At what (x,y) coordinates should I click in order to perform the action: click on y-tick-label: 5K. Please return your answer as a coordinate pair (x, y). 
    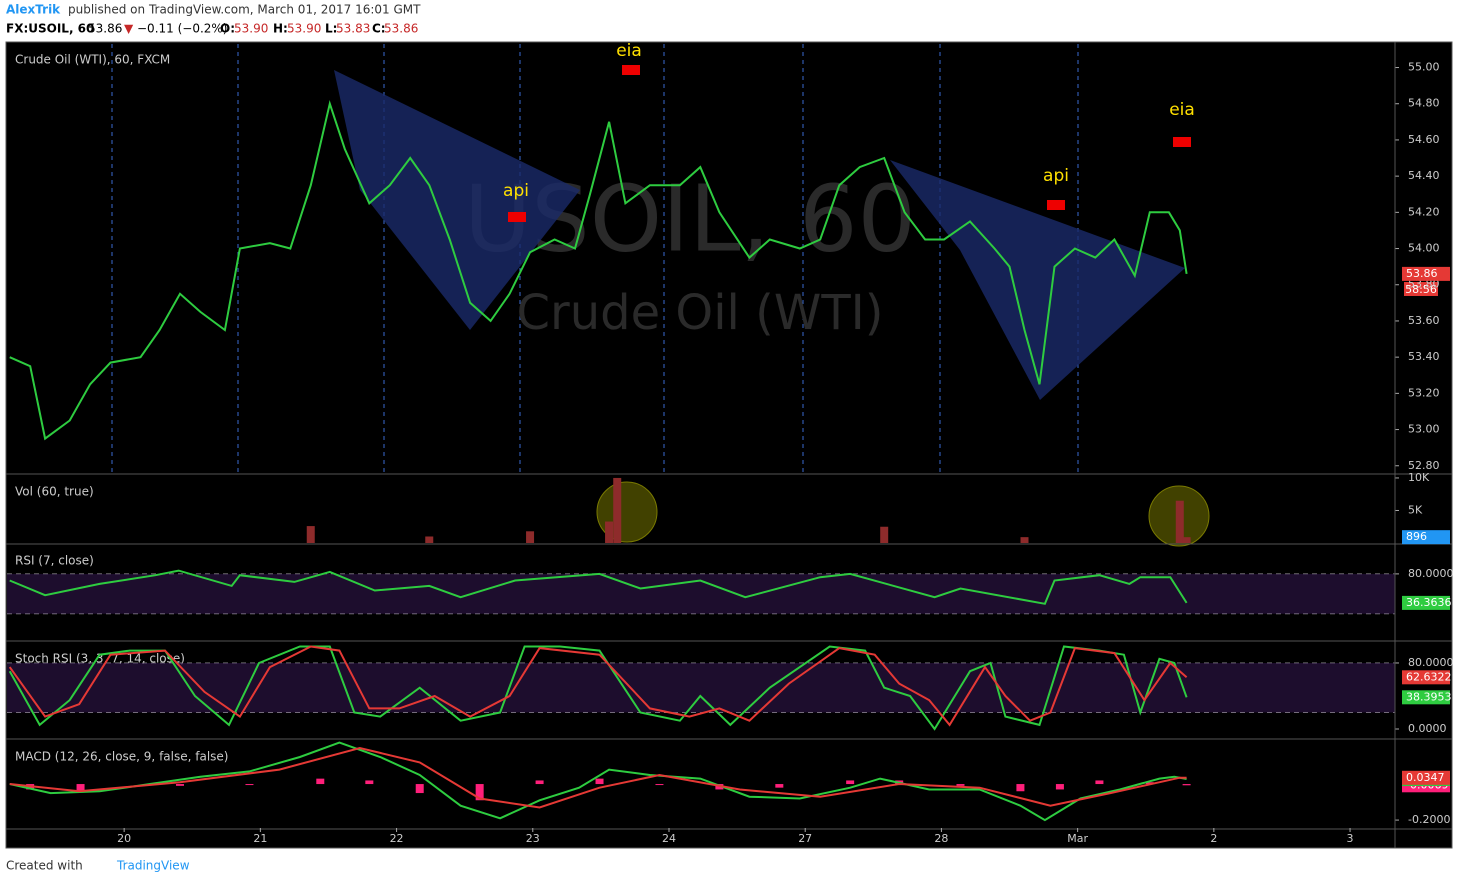
    Looking at the image, I should click on (1415, 509).